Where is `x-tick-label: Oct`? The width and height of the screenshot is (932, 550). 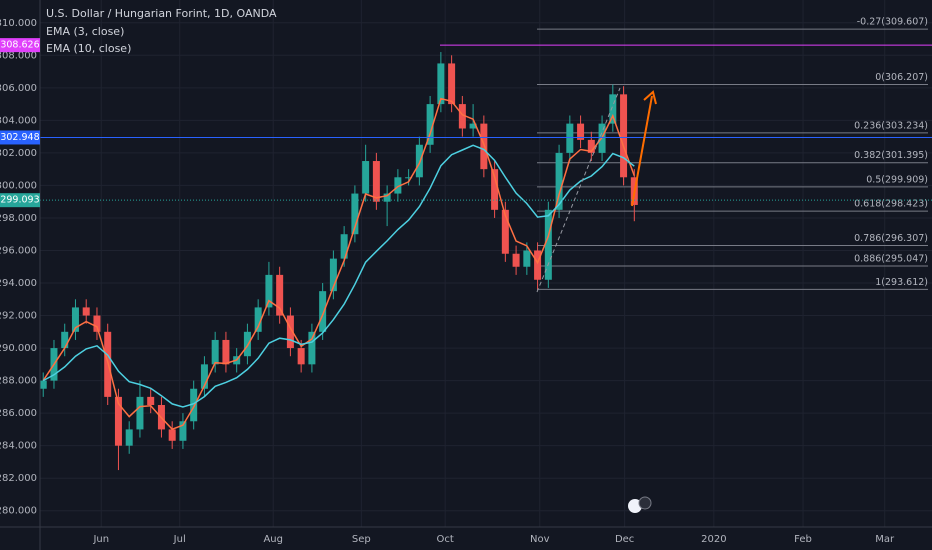 x-tick-label: Oct is located at coordinates (445, 539).